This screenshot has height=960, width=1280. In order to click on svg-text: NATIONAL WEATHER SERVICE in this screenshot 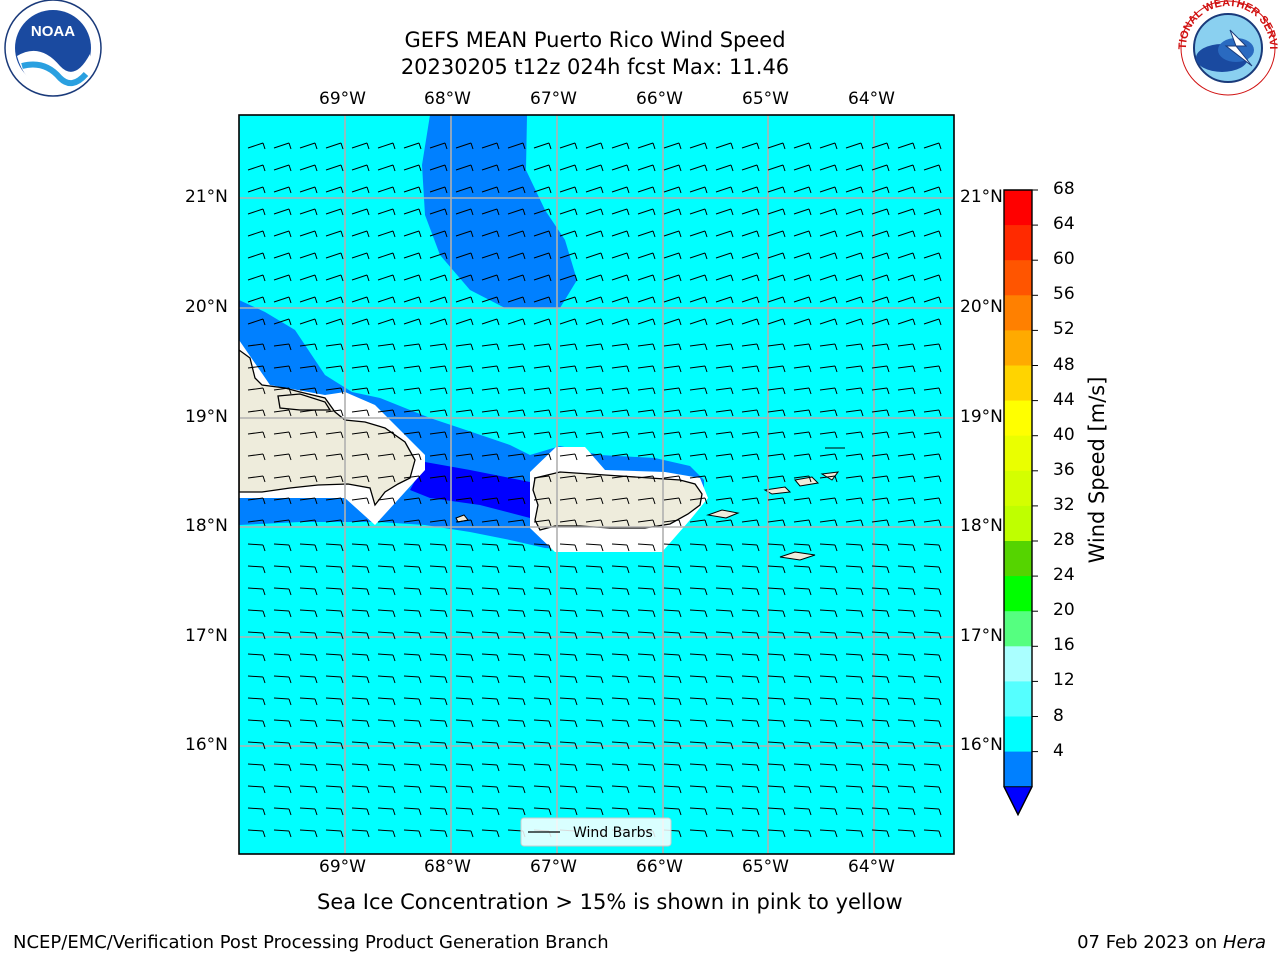, I will do `click(639, 25)`.